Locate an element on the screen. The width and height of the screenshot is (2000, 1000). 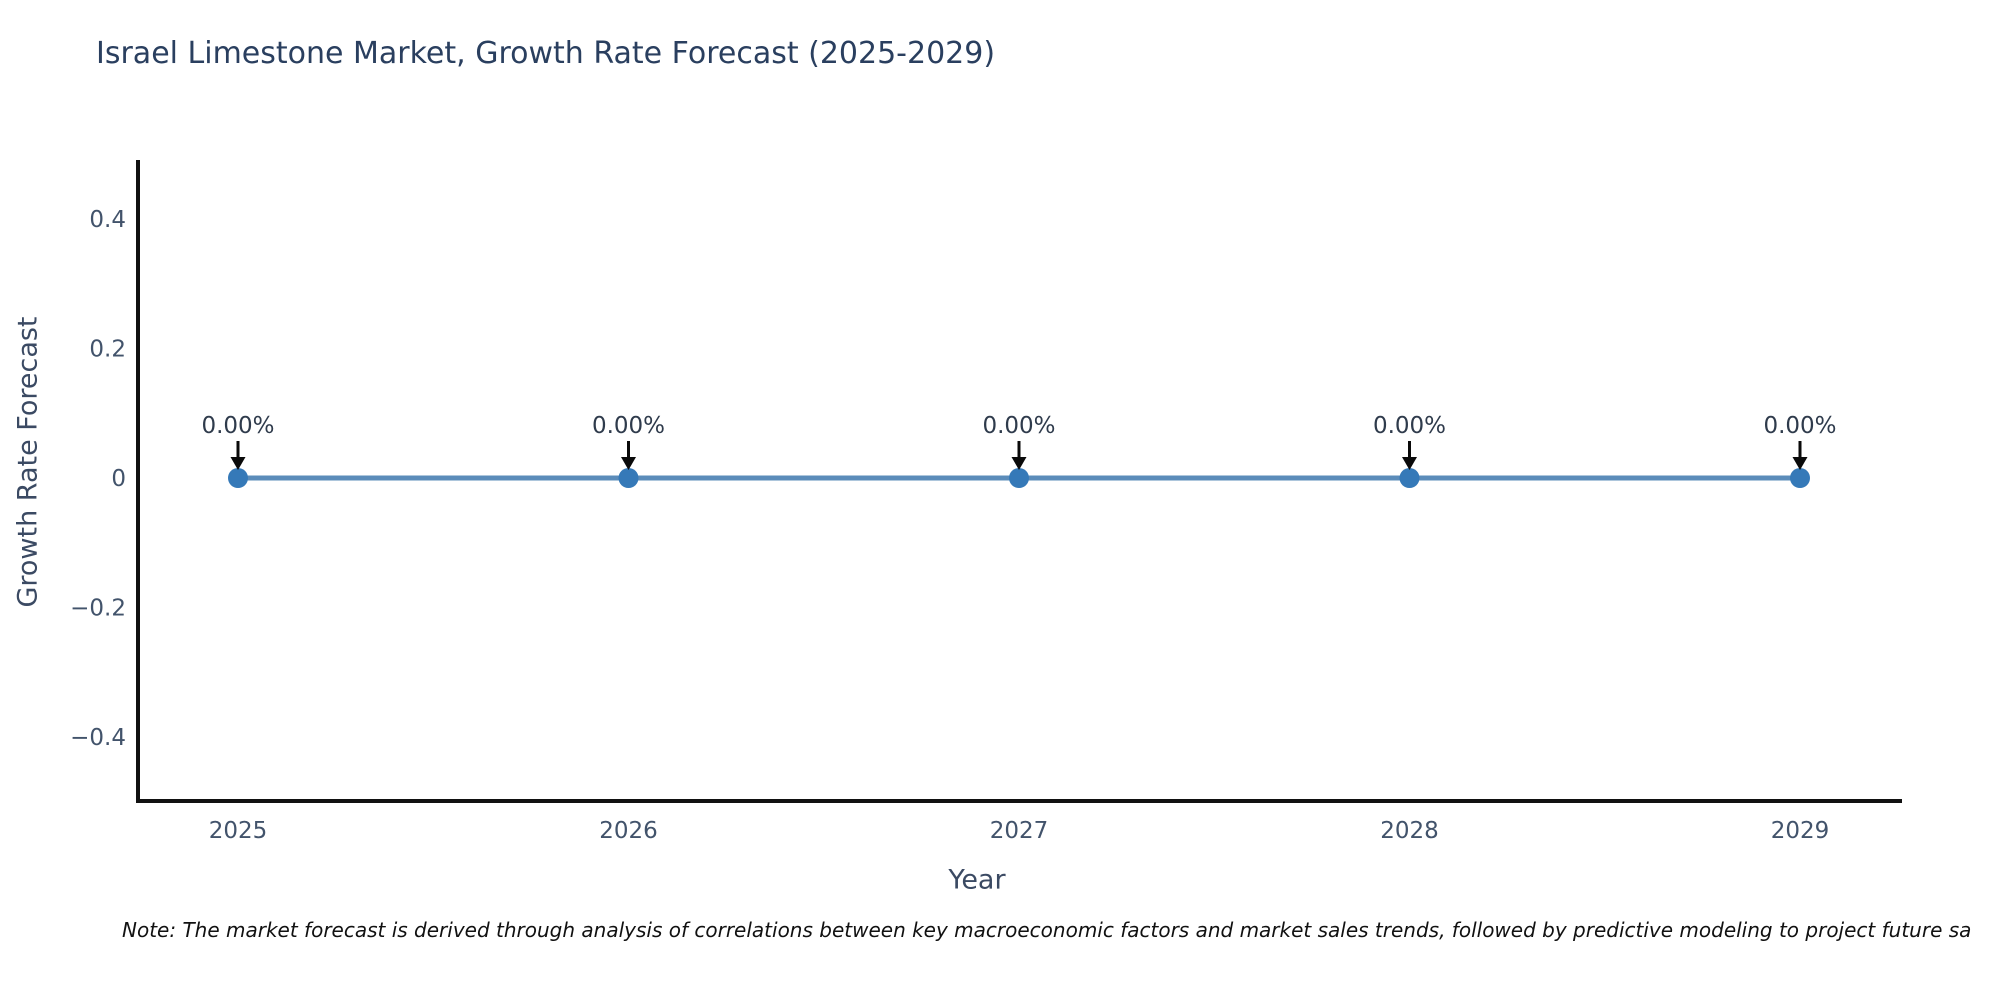
x-tick-label: 2026 is located at coordinates (628, 831).